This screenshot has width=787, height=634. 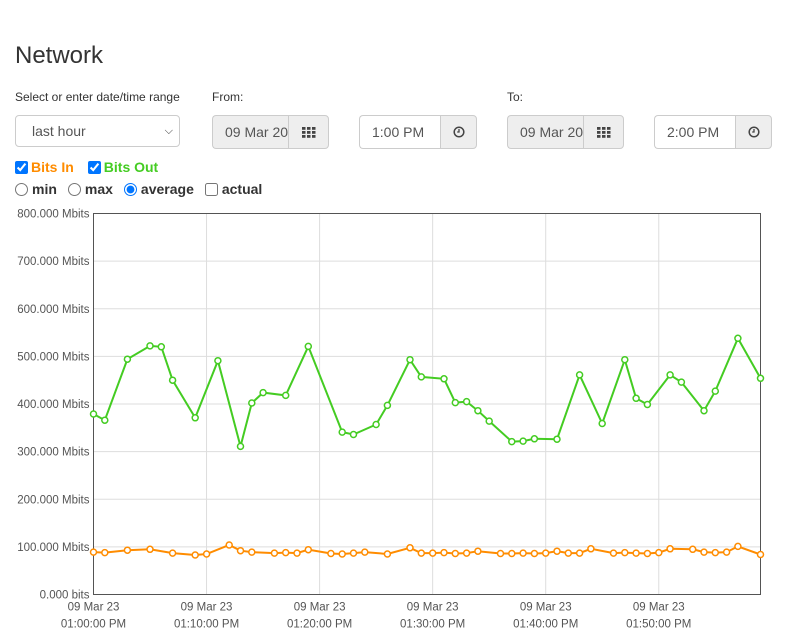 I want to click on x-tick-time-label: 01:20:00 PM, so click(x=319, y=625).